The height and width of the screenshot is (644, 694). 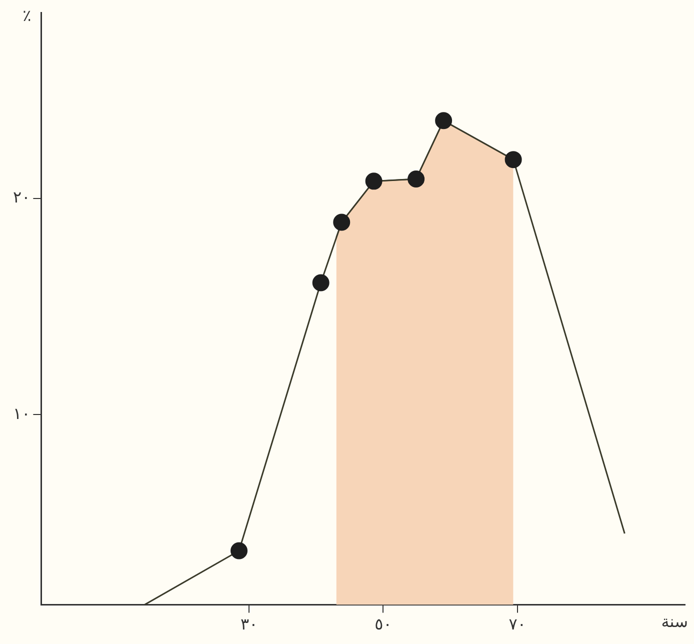 I want to click on x-tick-label: ٣٠, so click(x=249, y=624).